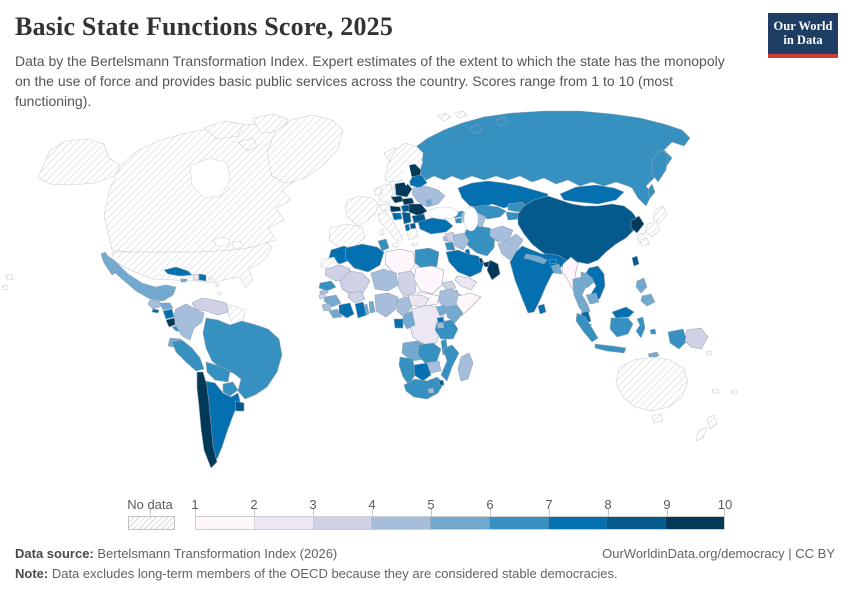 Image resolution: width=850 pixels, height=600 pixels. What do you see at coordinates (390, 227) in the screenshot?
I see `country-italy` at bounding box center [390, 227].